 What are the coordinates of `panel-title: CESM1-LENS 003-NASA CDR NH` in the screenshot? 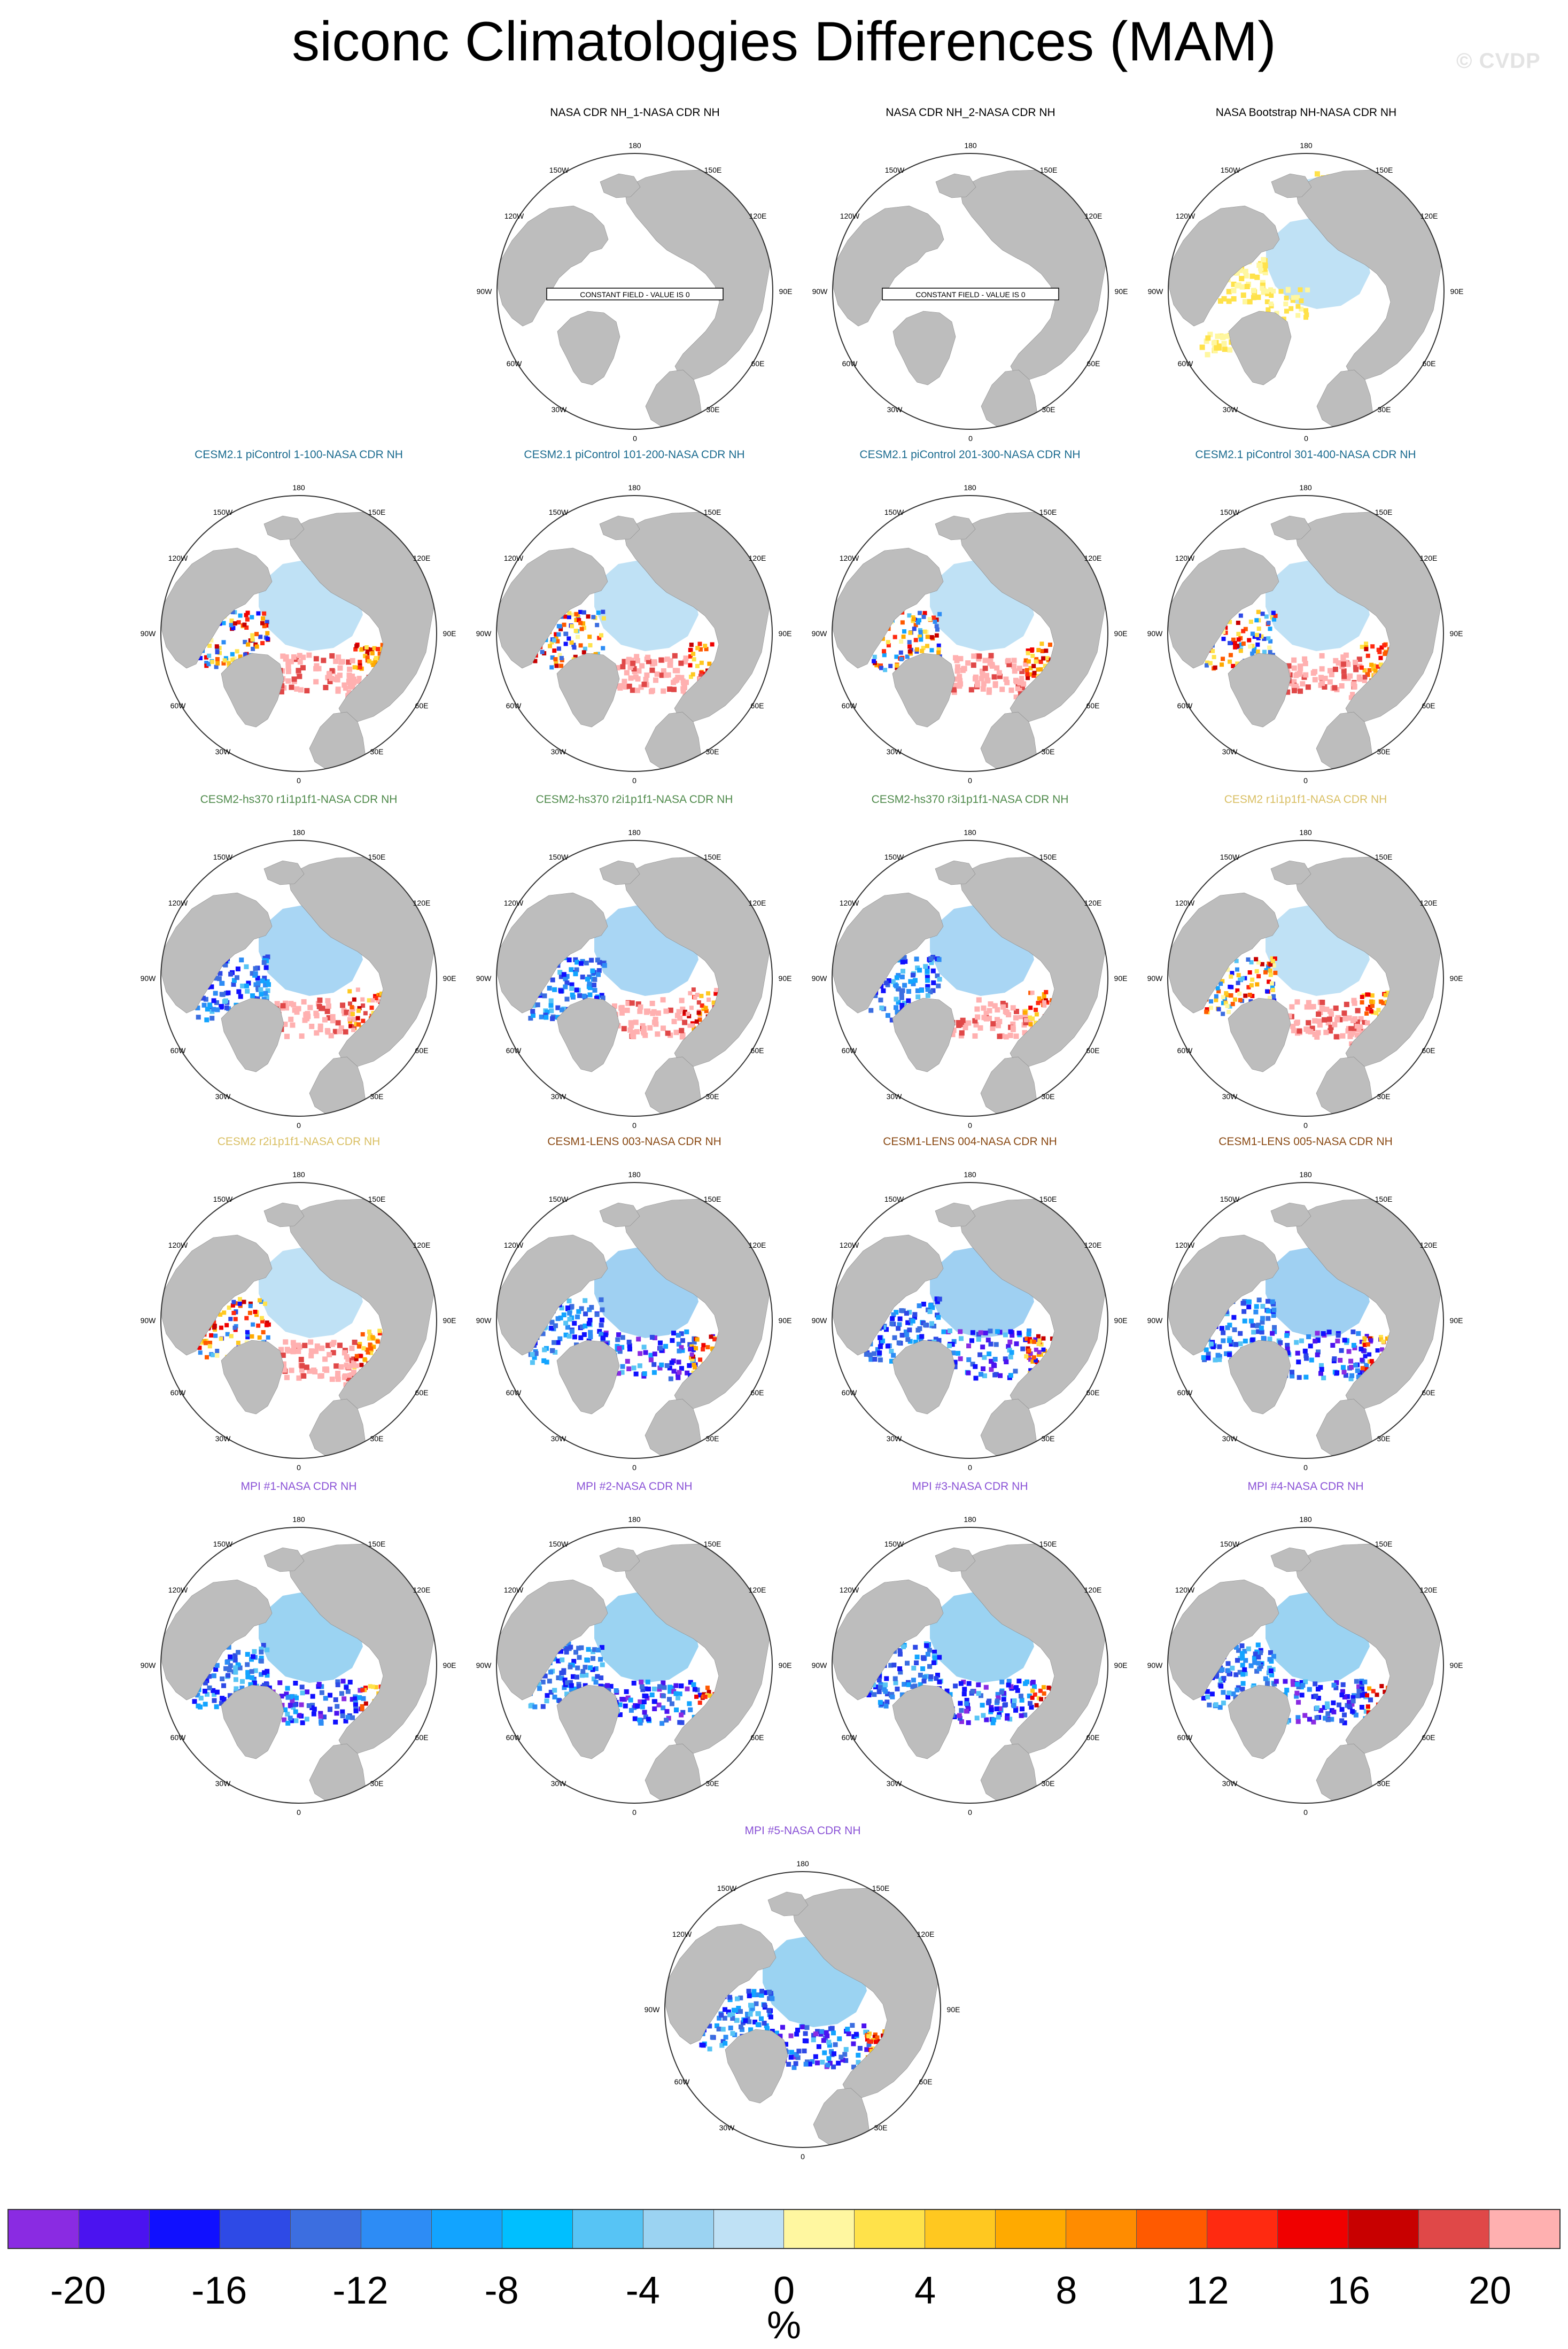 It's located at (634, 1141).